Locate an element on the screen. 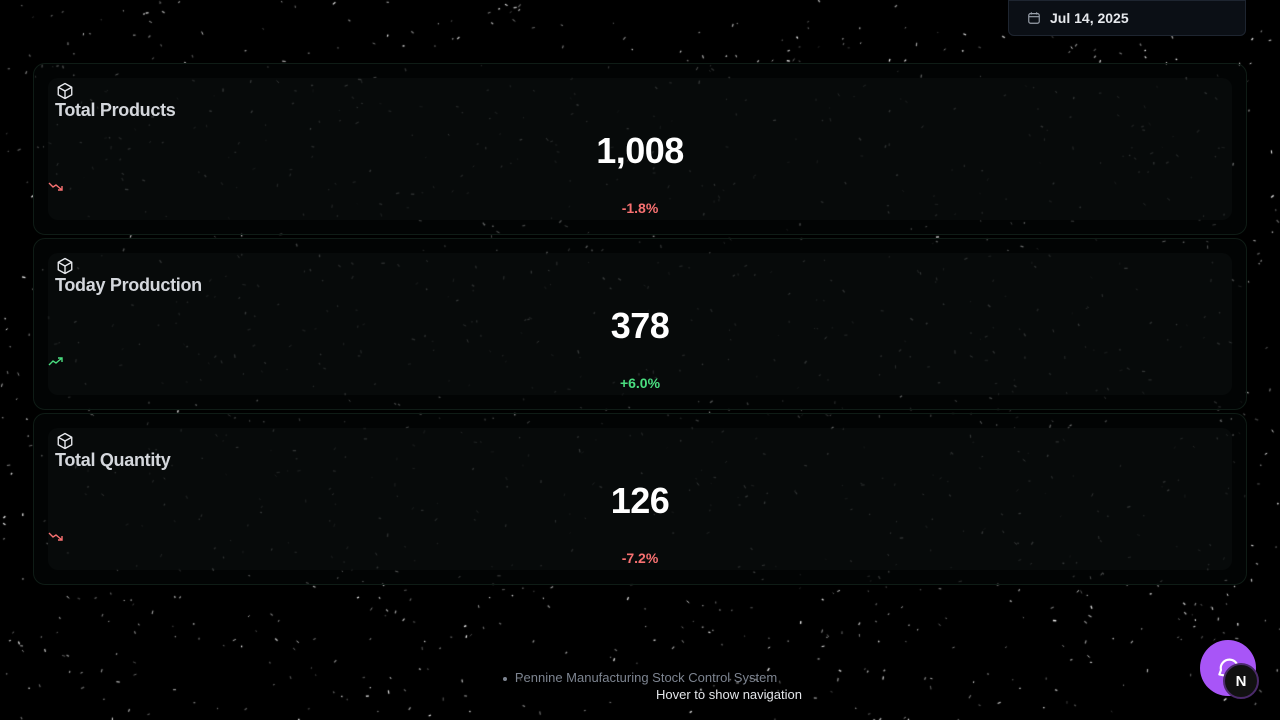  card-value: 378 is located at coordinates (640, 325).